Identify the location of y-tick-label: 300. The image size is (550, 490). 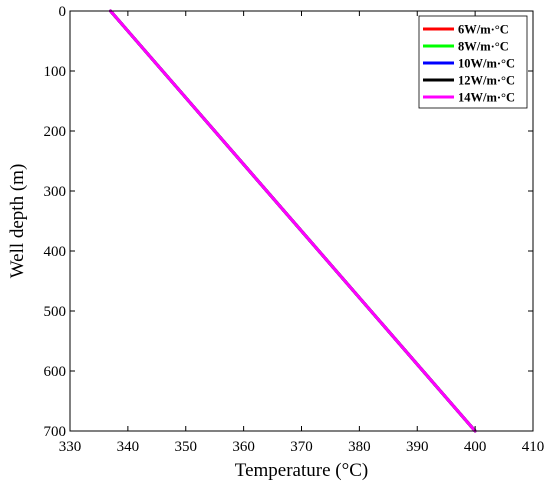
(55, 192).